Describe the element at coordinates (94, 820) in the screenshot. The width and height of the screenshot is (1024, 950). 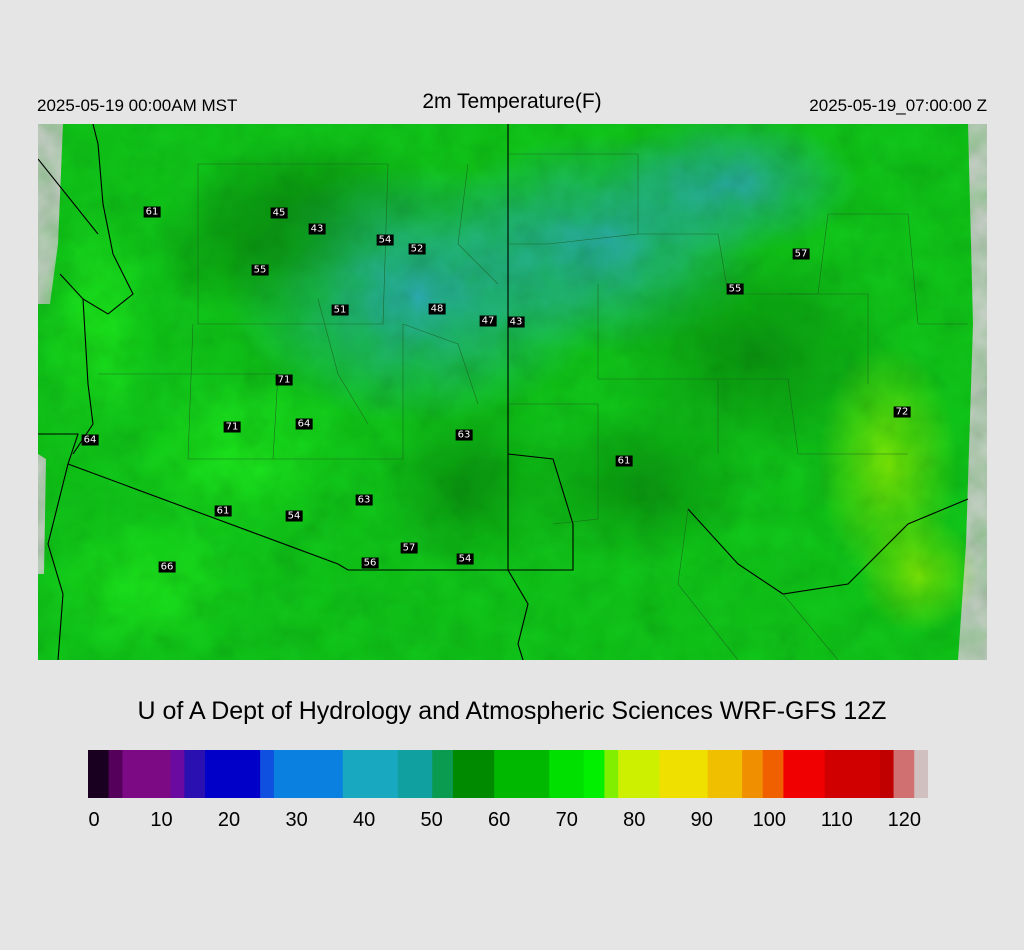
I see `color-scale-tick-label: 0` at that location.